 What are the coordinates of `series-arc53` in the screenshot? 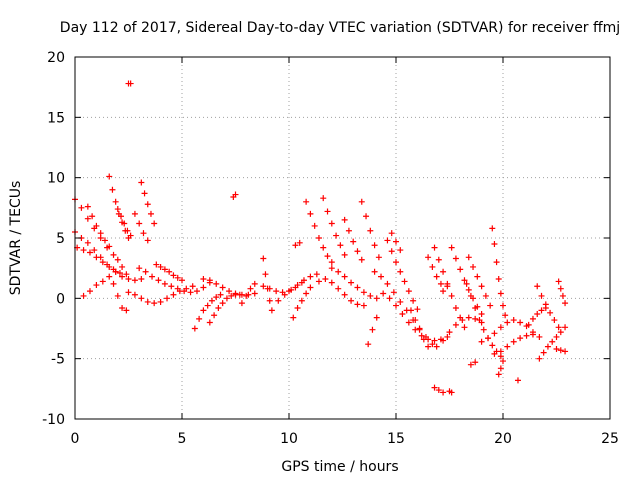 It's located at (552, 343).